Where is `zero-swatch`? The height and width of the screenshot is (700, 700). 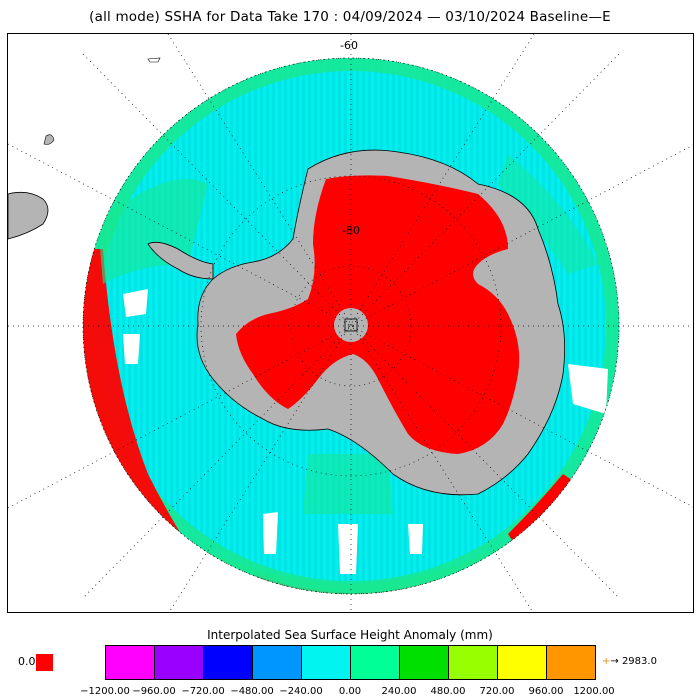 zero-swatch is located at coordinates (44, 662).